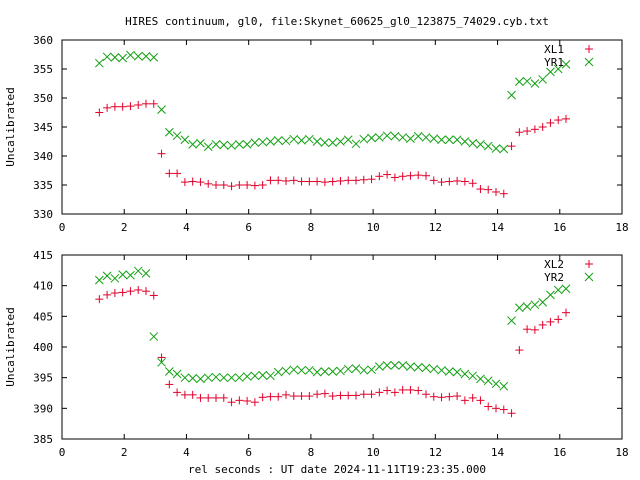  What do you see at coordinates (43, 286) in the screenshot?
I see `y-tick-label: 410` at bounding box center [43, 286].